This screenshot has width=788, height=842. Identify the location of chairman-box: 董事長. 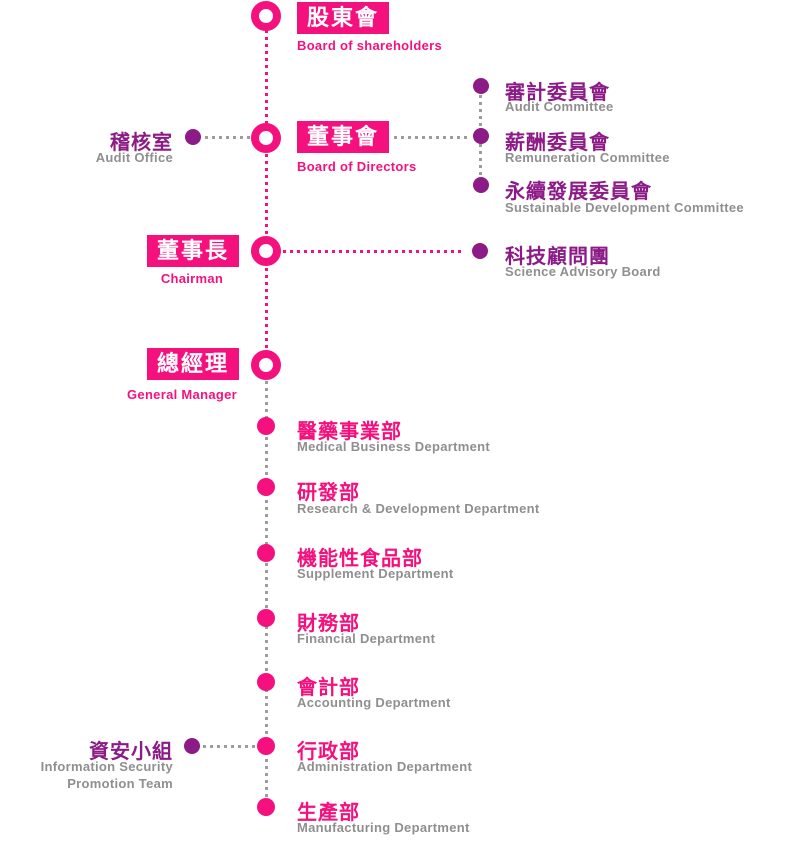
(193, 251).